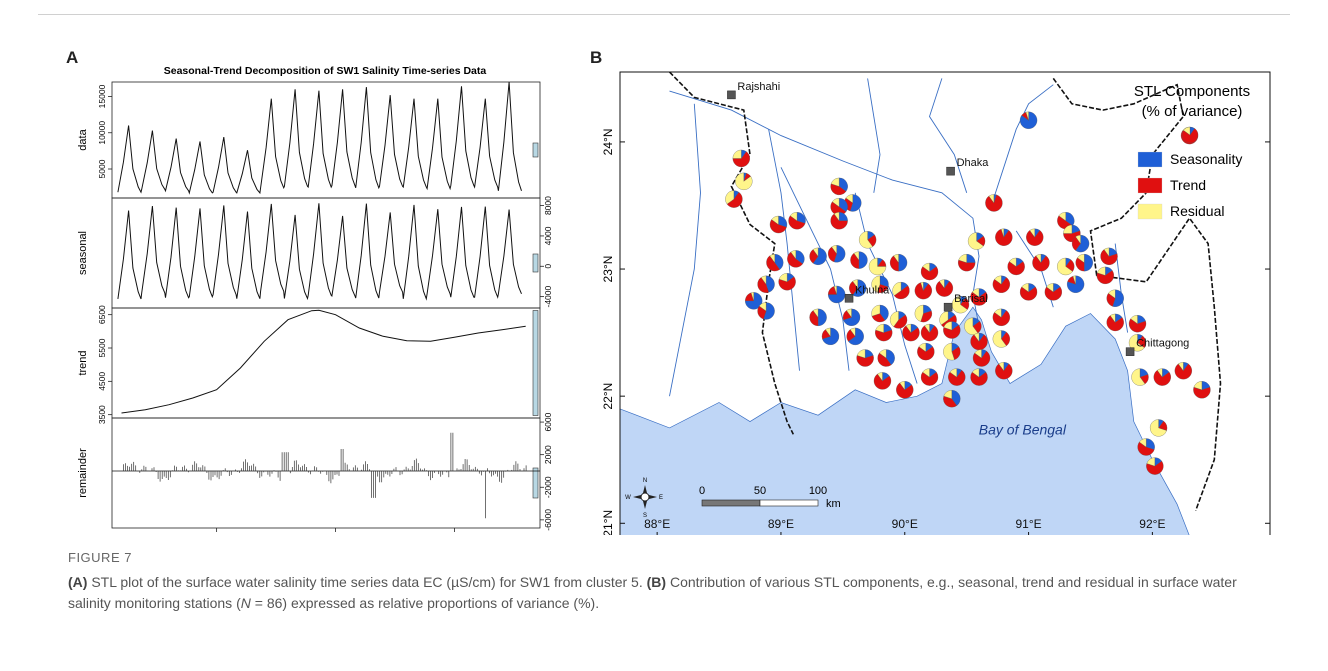 The width and height of the screenshot is (1328, 671). Describe the element at coordinates (1162, 344) in the screenshot. I see `city-label: Chittagong` at that location.